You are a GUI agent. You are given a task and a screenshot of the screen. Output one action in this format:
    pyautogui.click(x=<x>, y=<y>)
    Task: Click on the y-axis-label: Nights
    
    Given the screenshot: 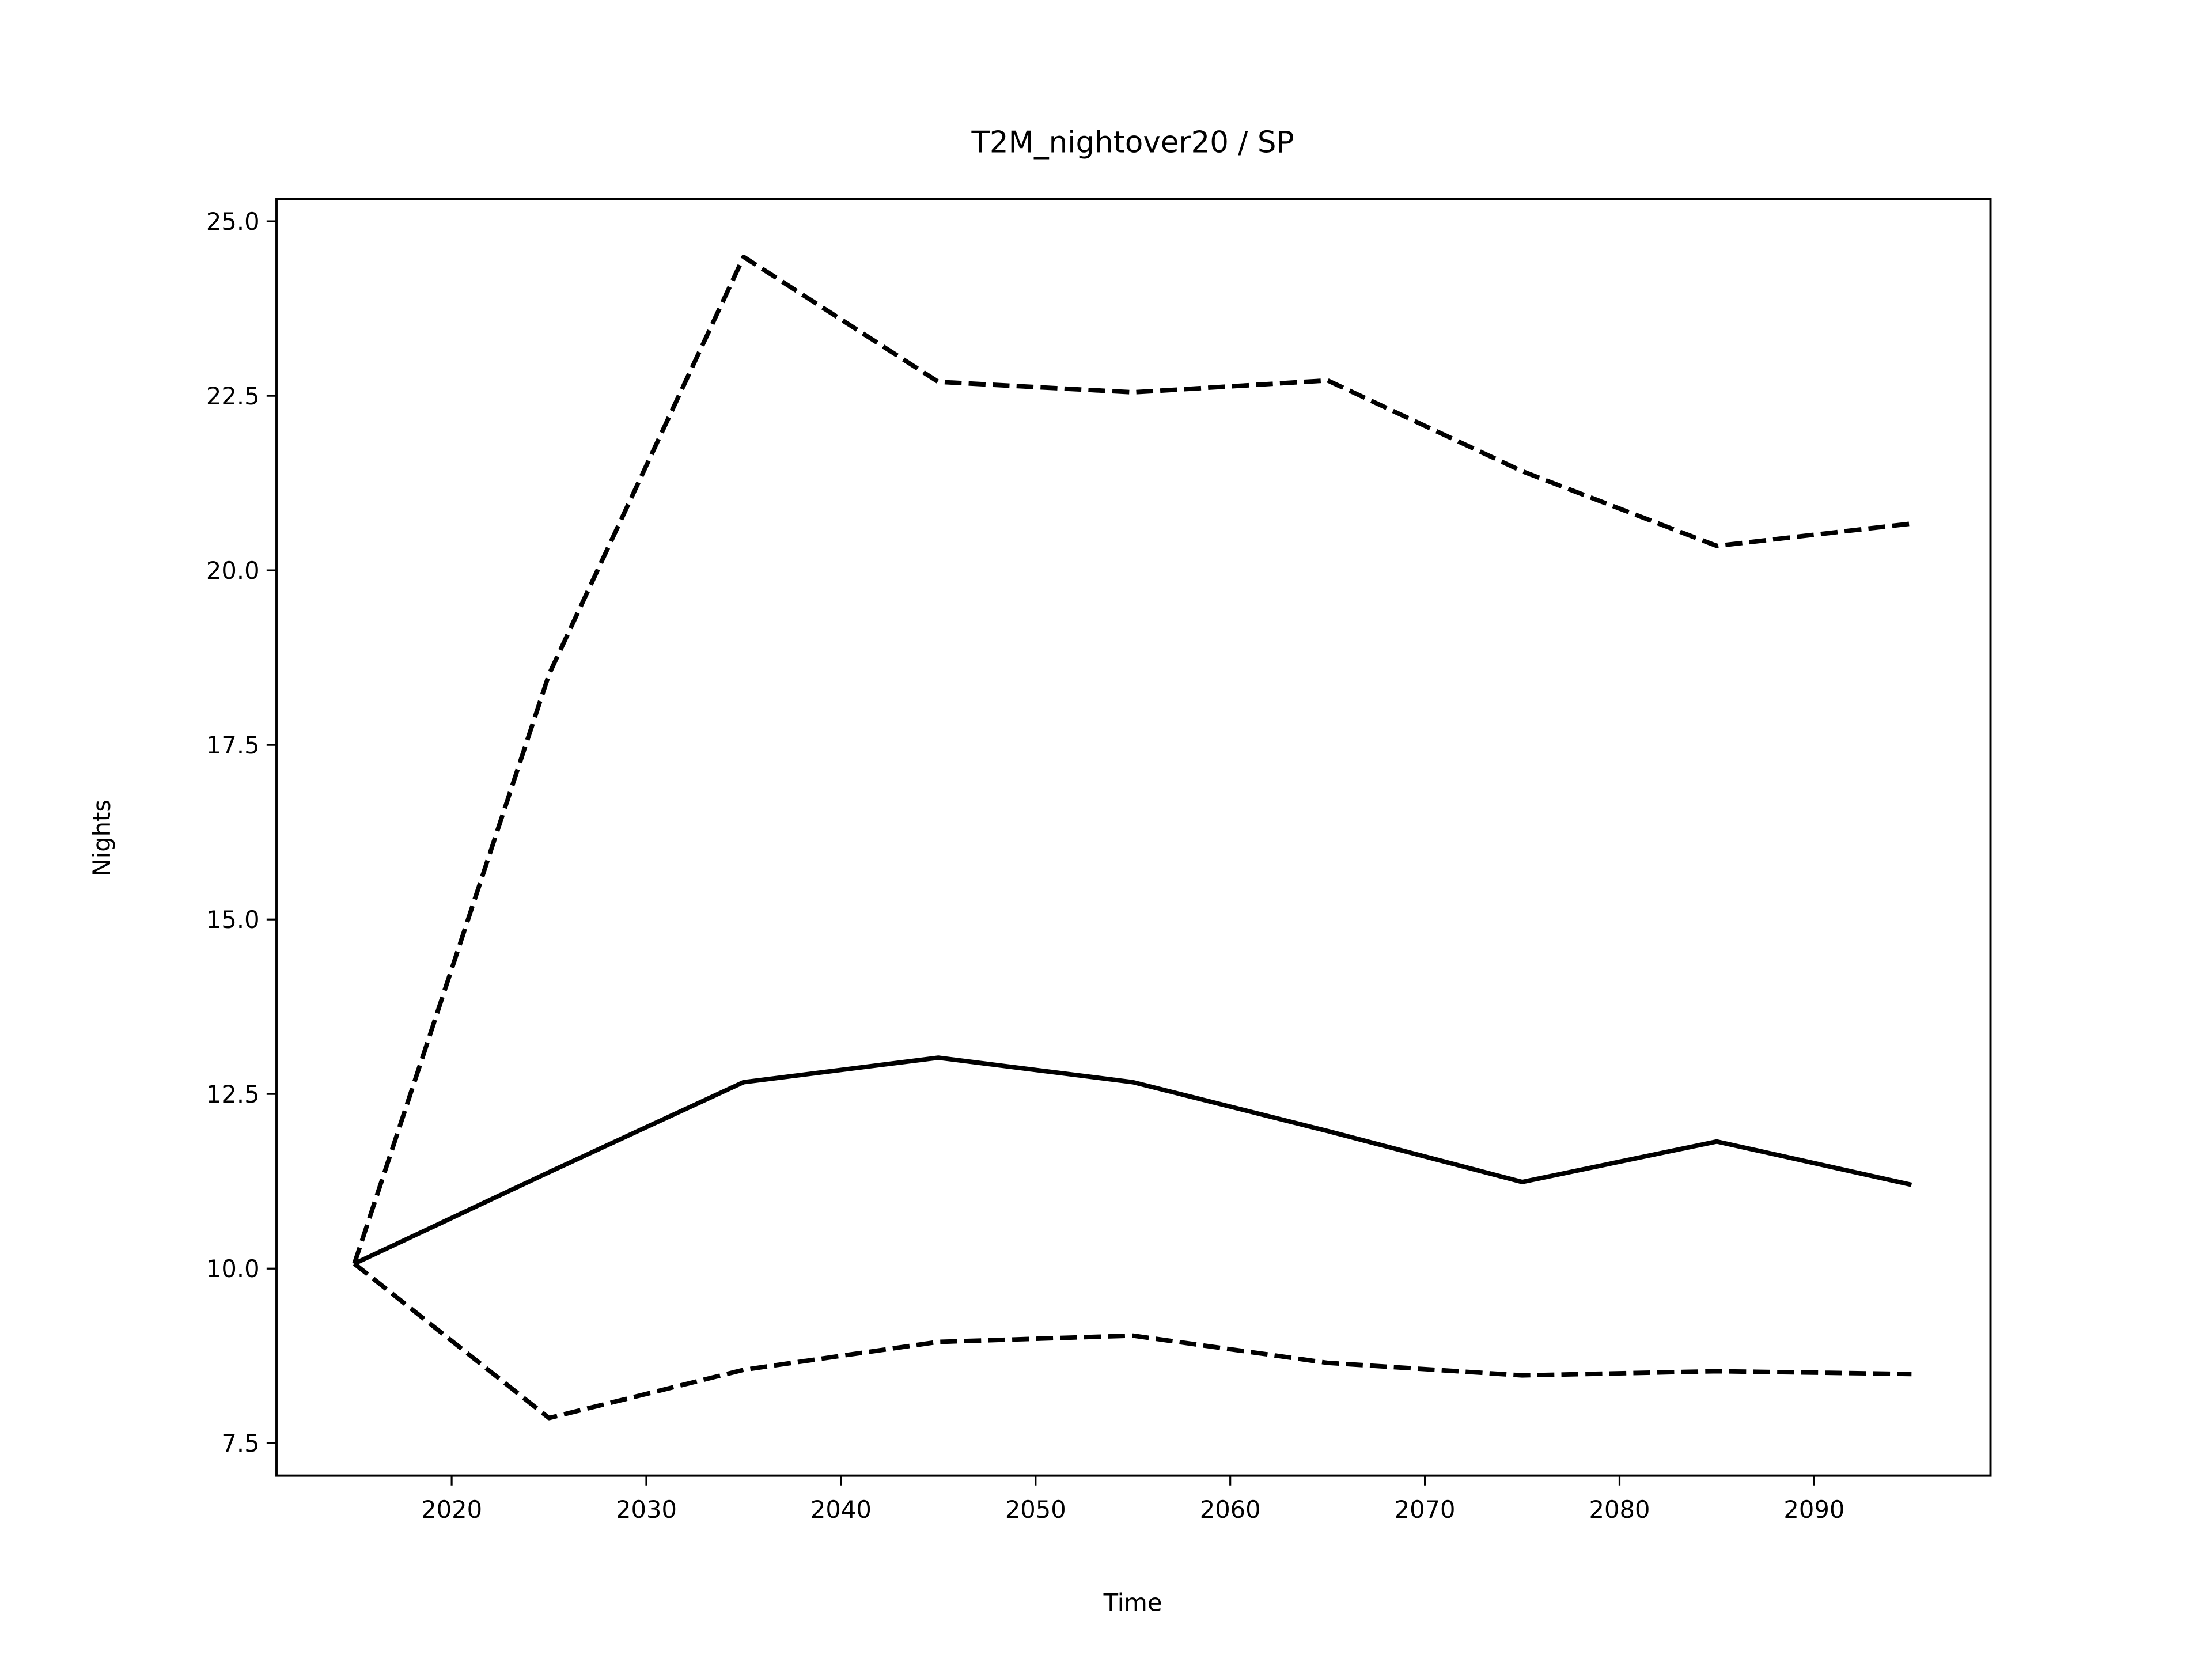 What is the action you would take?
    pyautogui.click(x=102, y=838)
    